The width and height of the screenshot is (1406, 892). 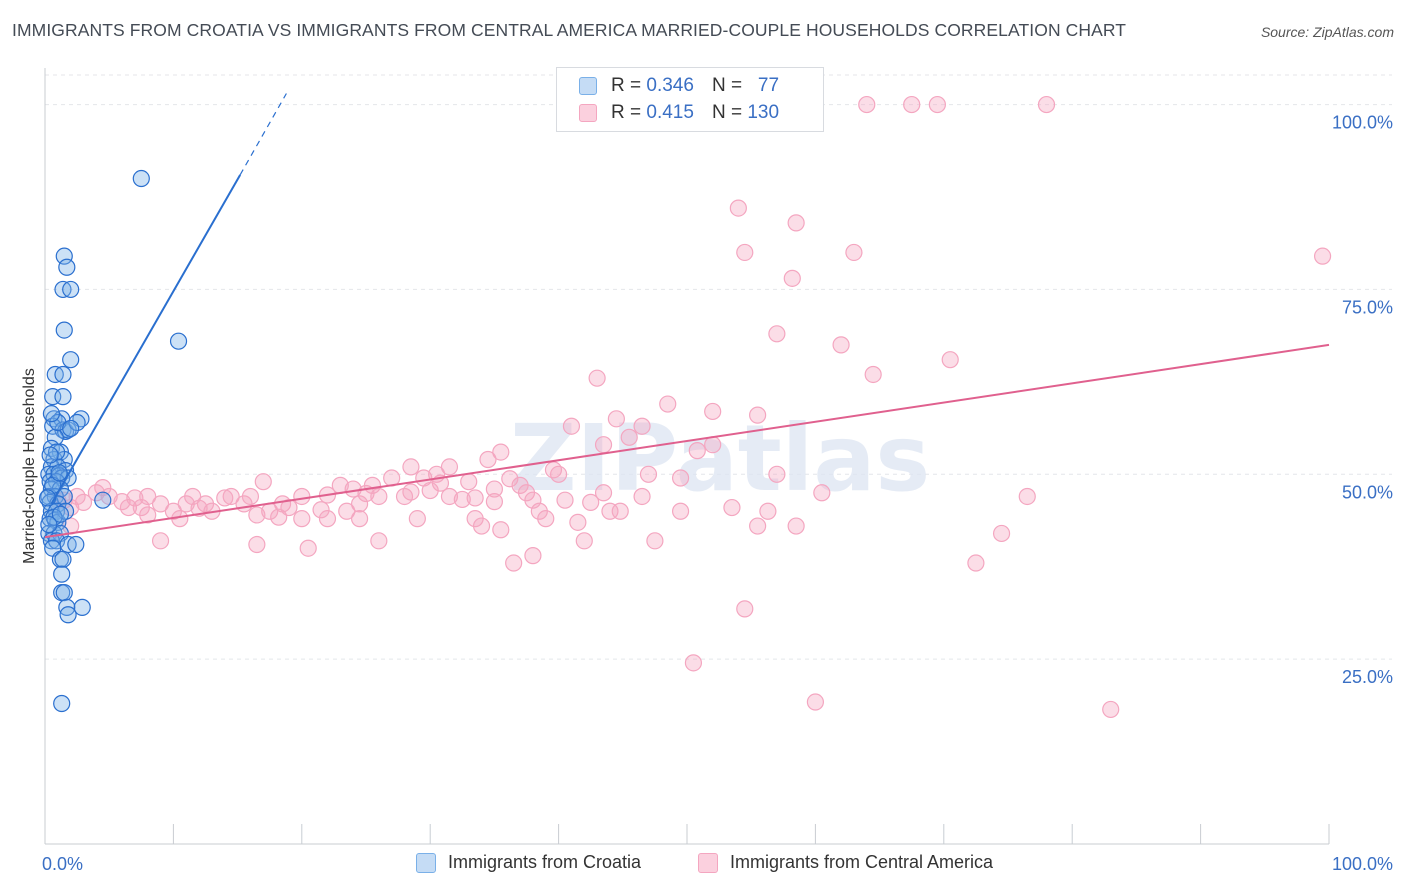 I want to click on bottom-legend-swatch-central-america, so click(x=708, y=862).